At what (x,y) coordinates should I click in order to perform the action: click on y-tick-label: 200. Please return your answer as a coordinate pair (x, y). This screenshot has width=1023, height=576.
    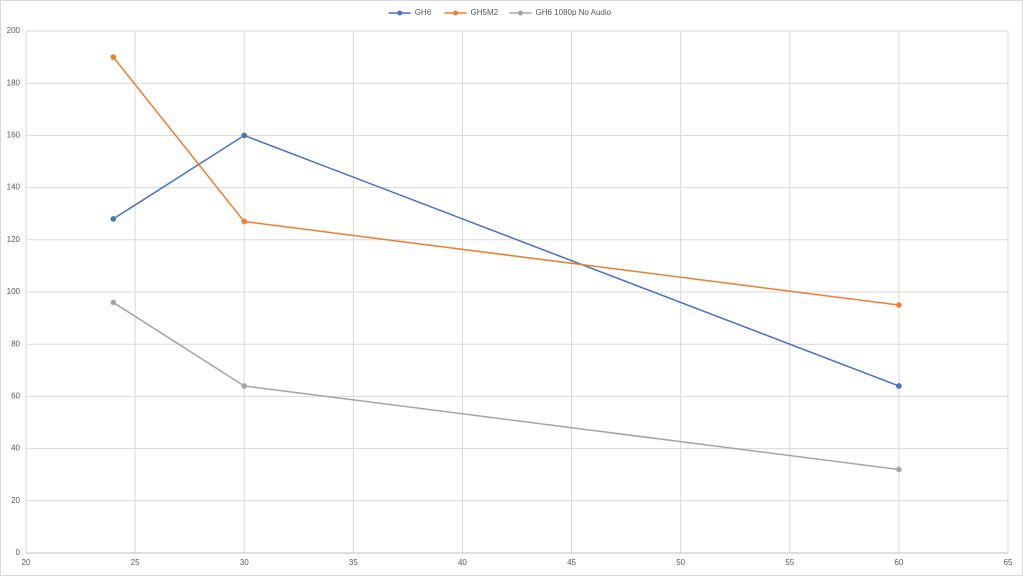
    Looking at the image, I should click on (14, 30).